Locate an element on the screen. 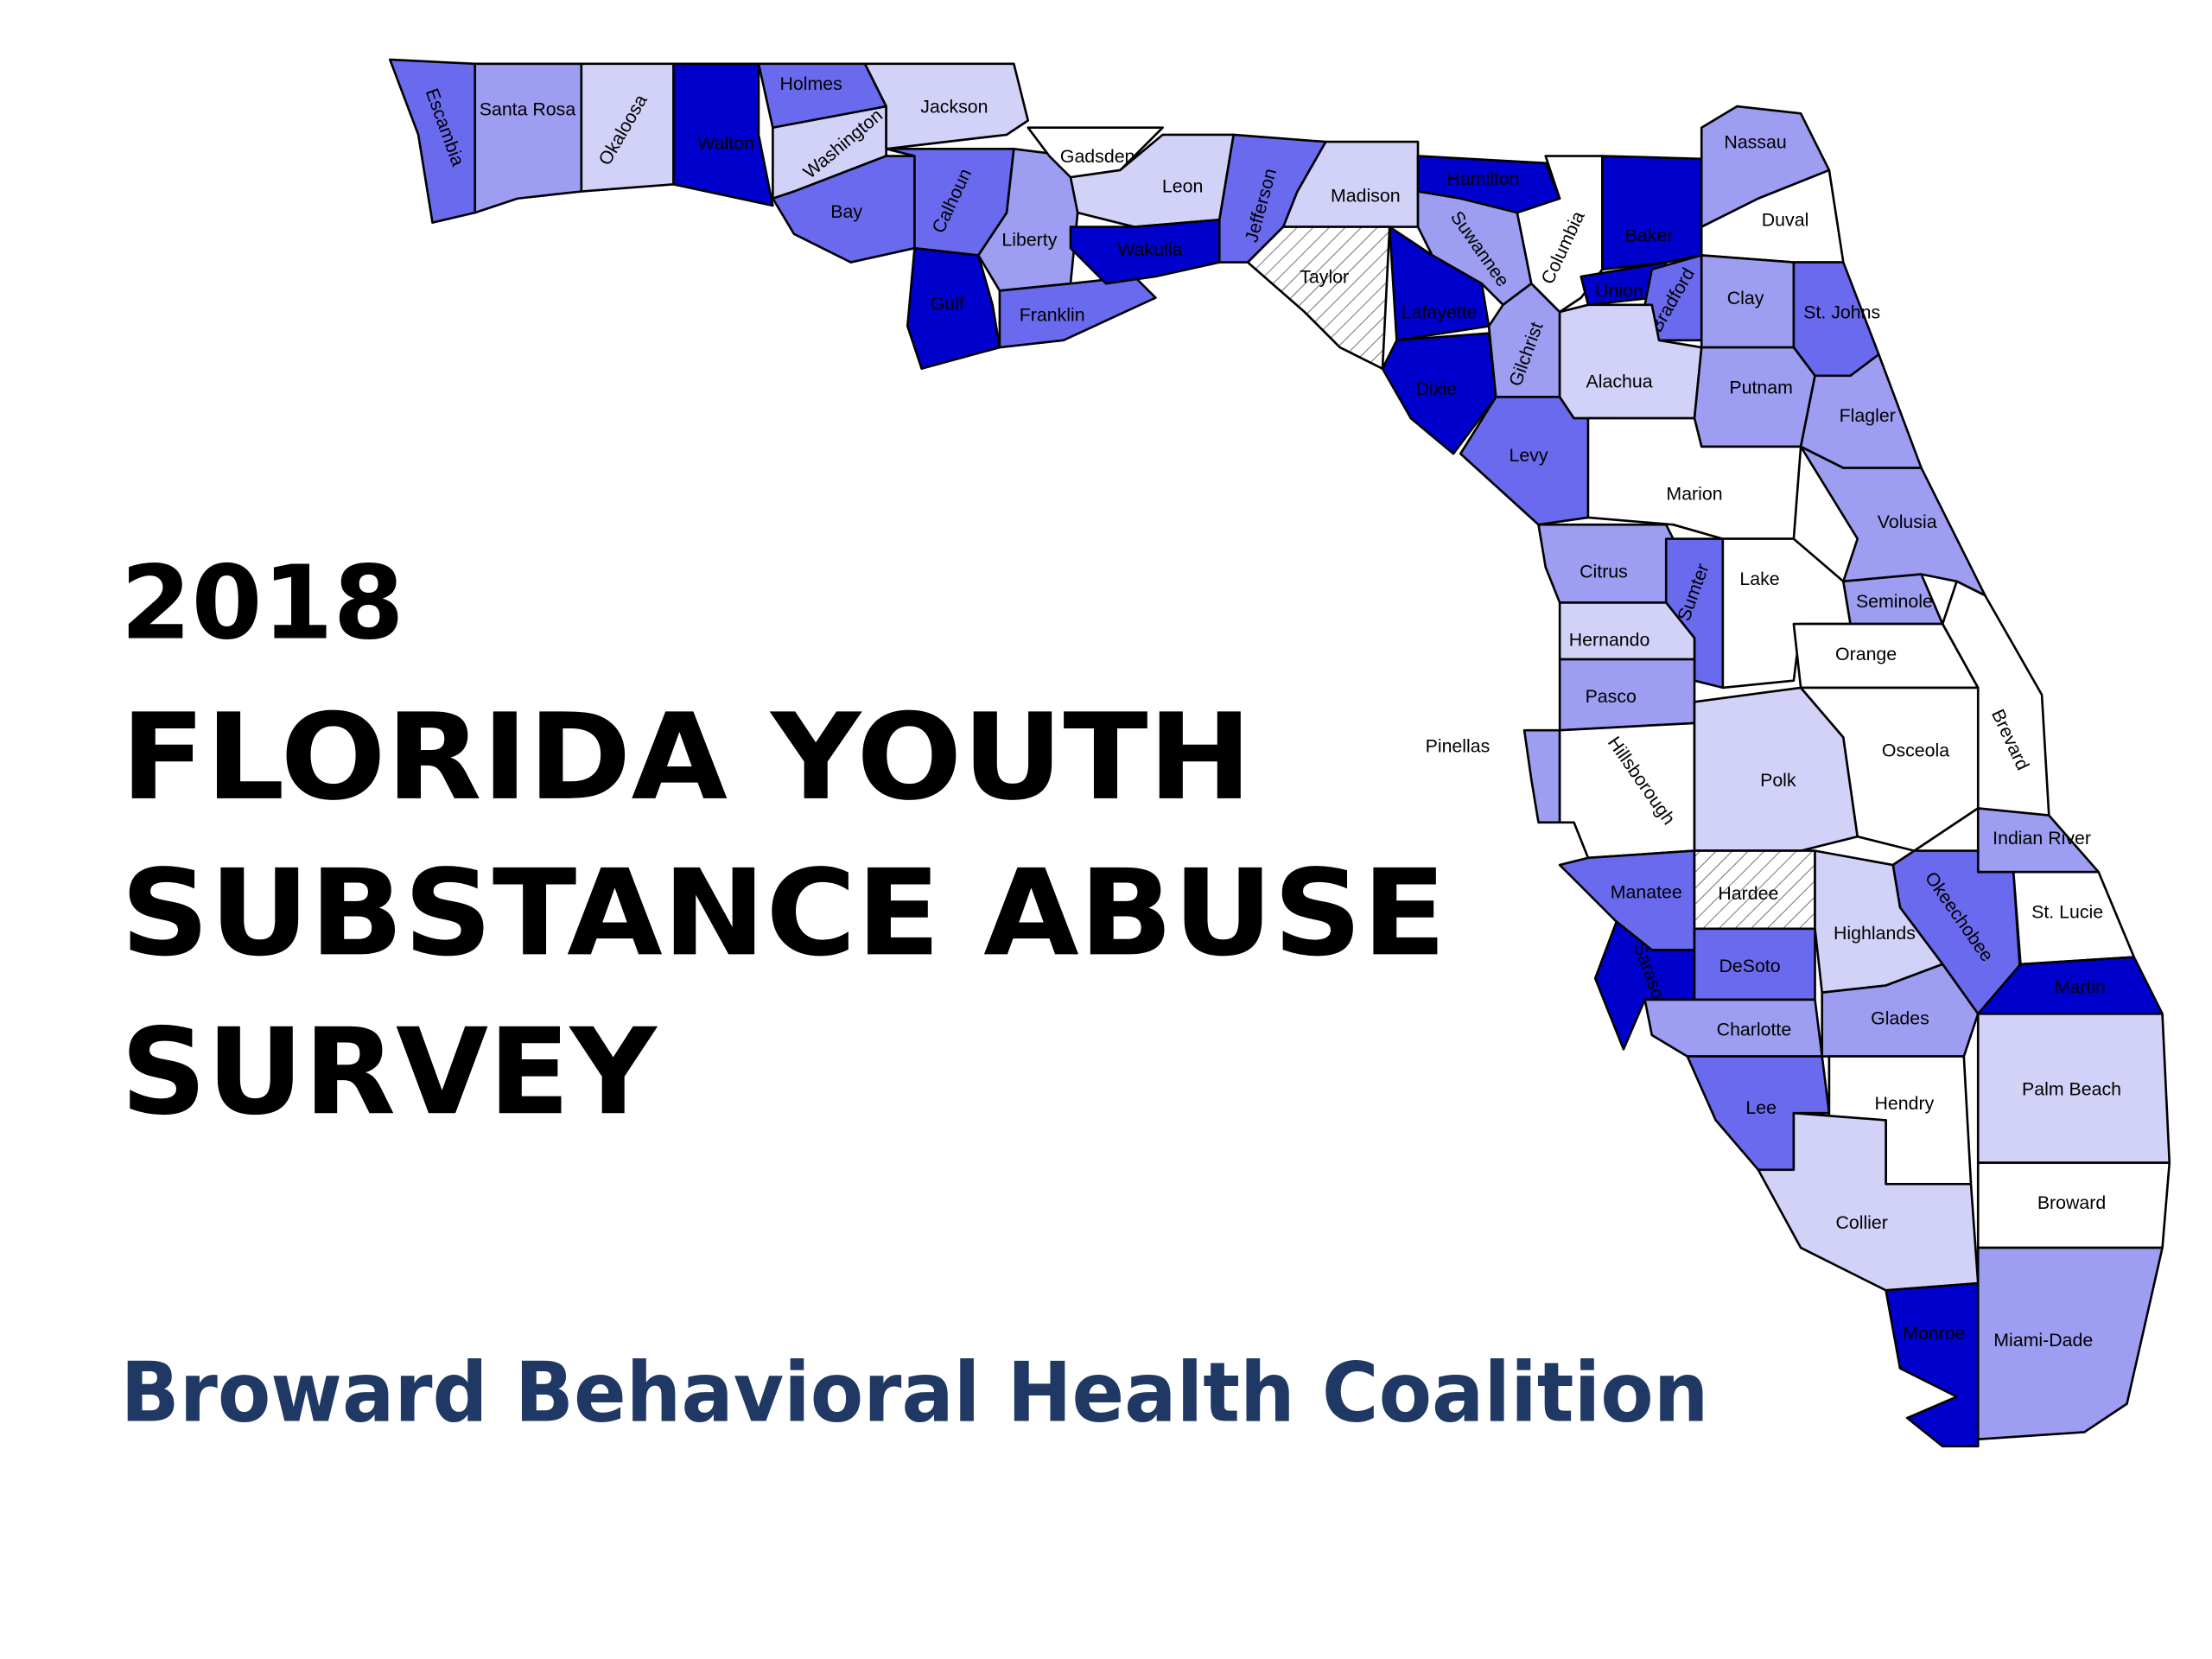 The width and height of the screenshot is (2212, 1659). county-label: Gulf is located at coordinates (947, 303).